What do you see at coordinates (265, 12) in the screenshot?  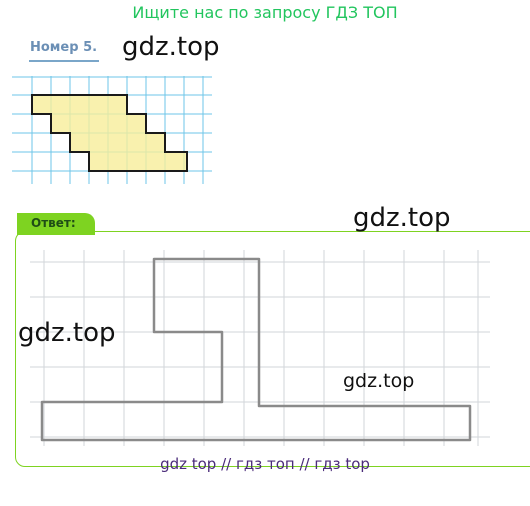 I see `search-banner: Ищите нас по запросу ГДЗ ТОП` at bounding box center [265, 12].